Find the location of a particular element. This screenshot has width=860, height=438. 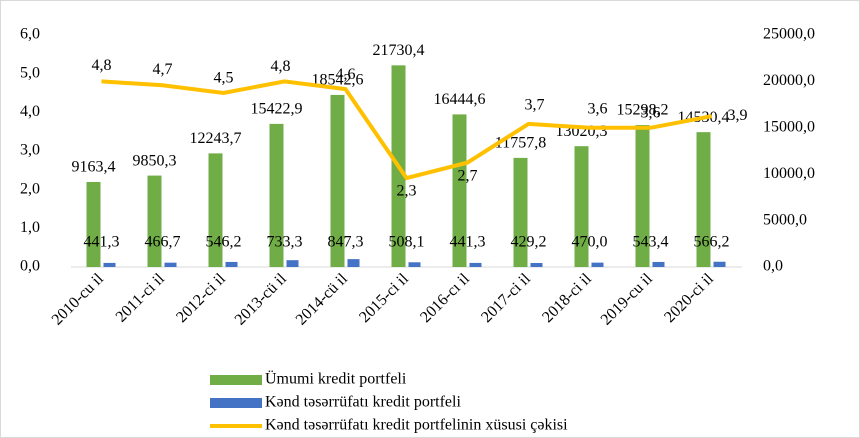

bar-value-label: 21730,4 is located at coordinates (399, 50).